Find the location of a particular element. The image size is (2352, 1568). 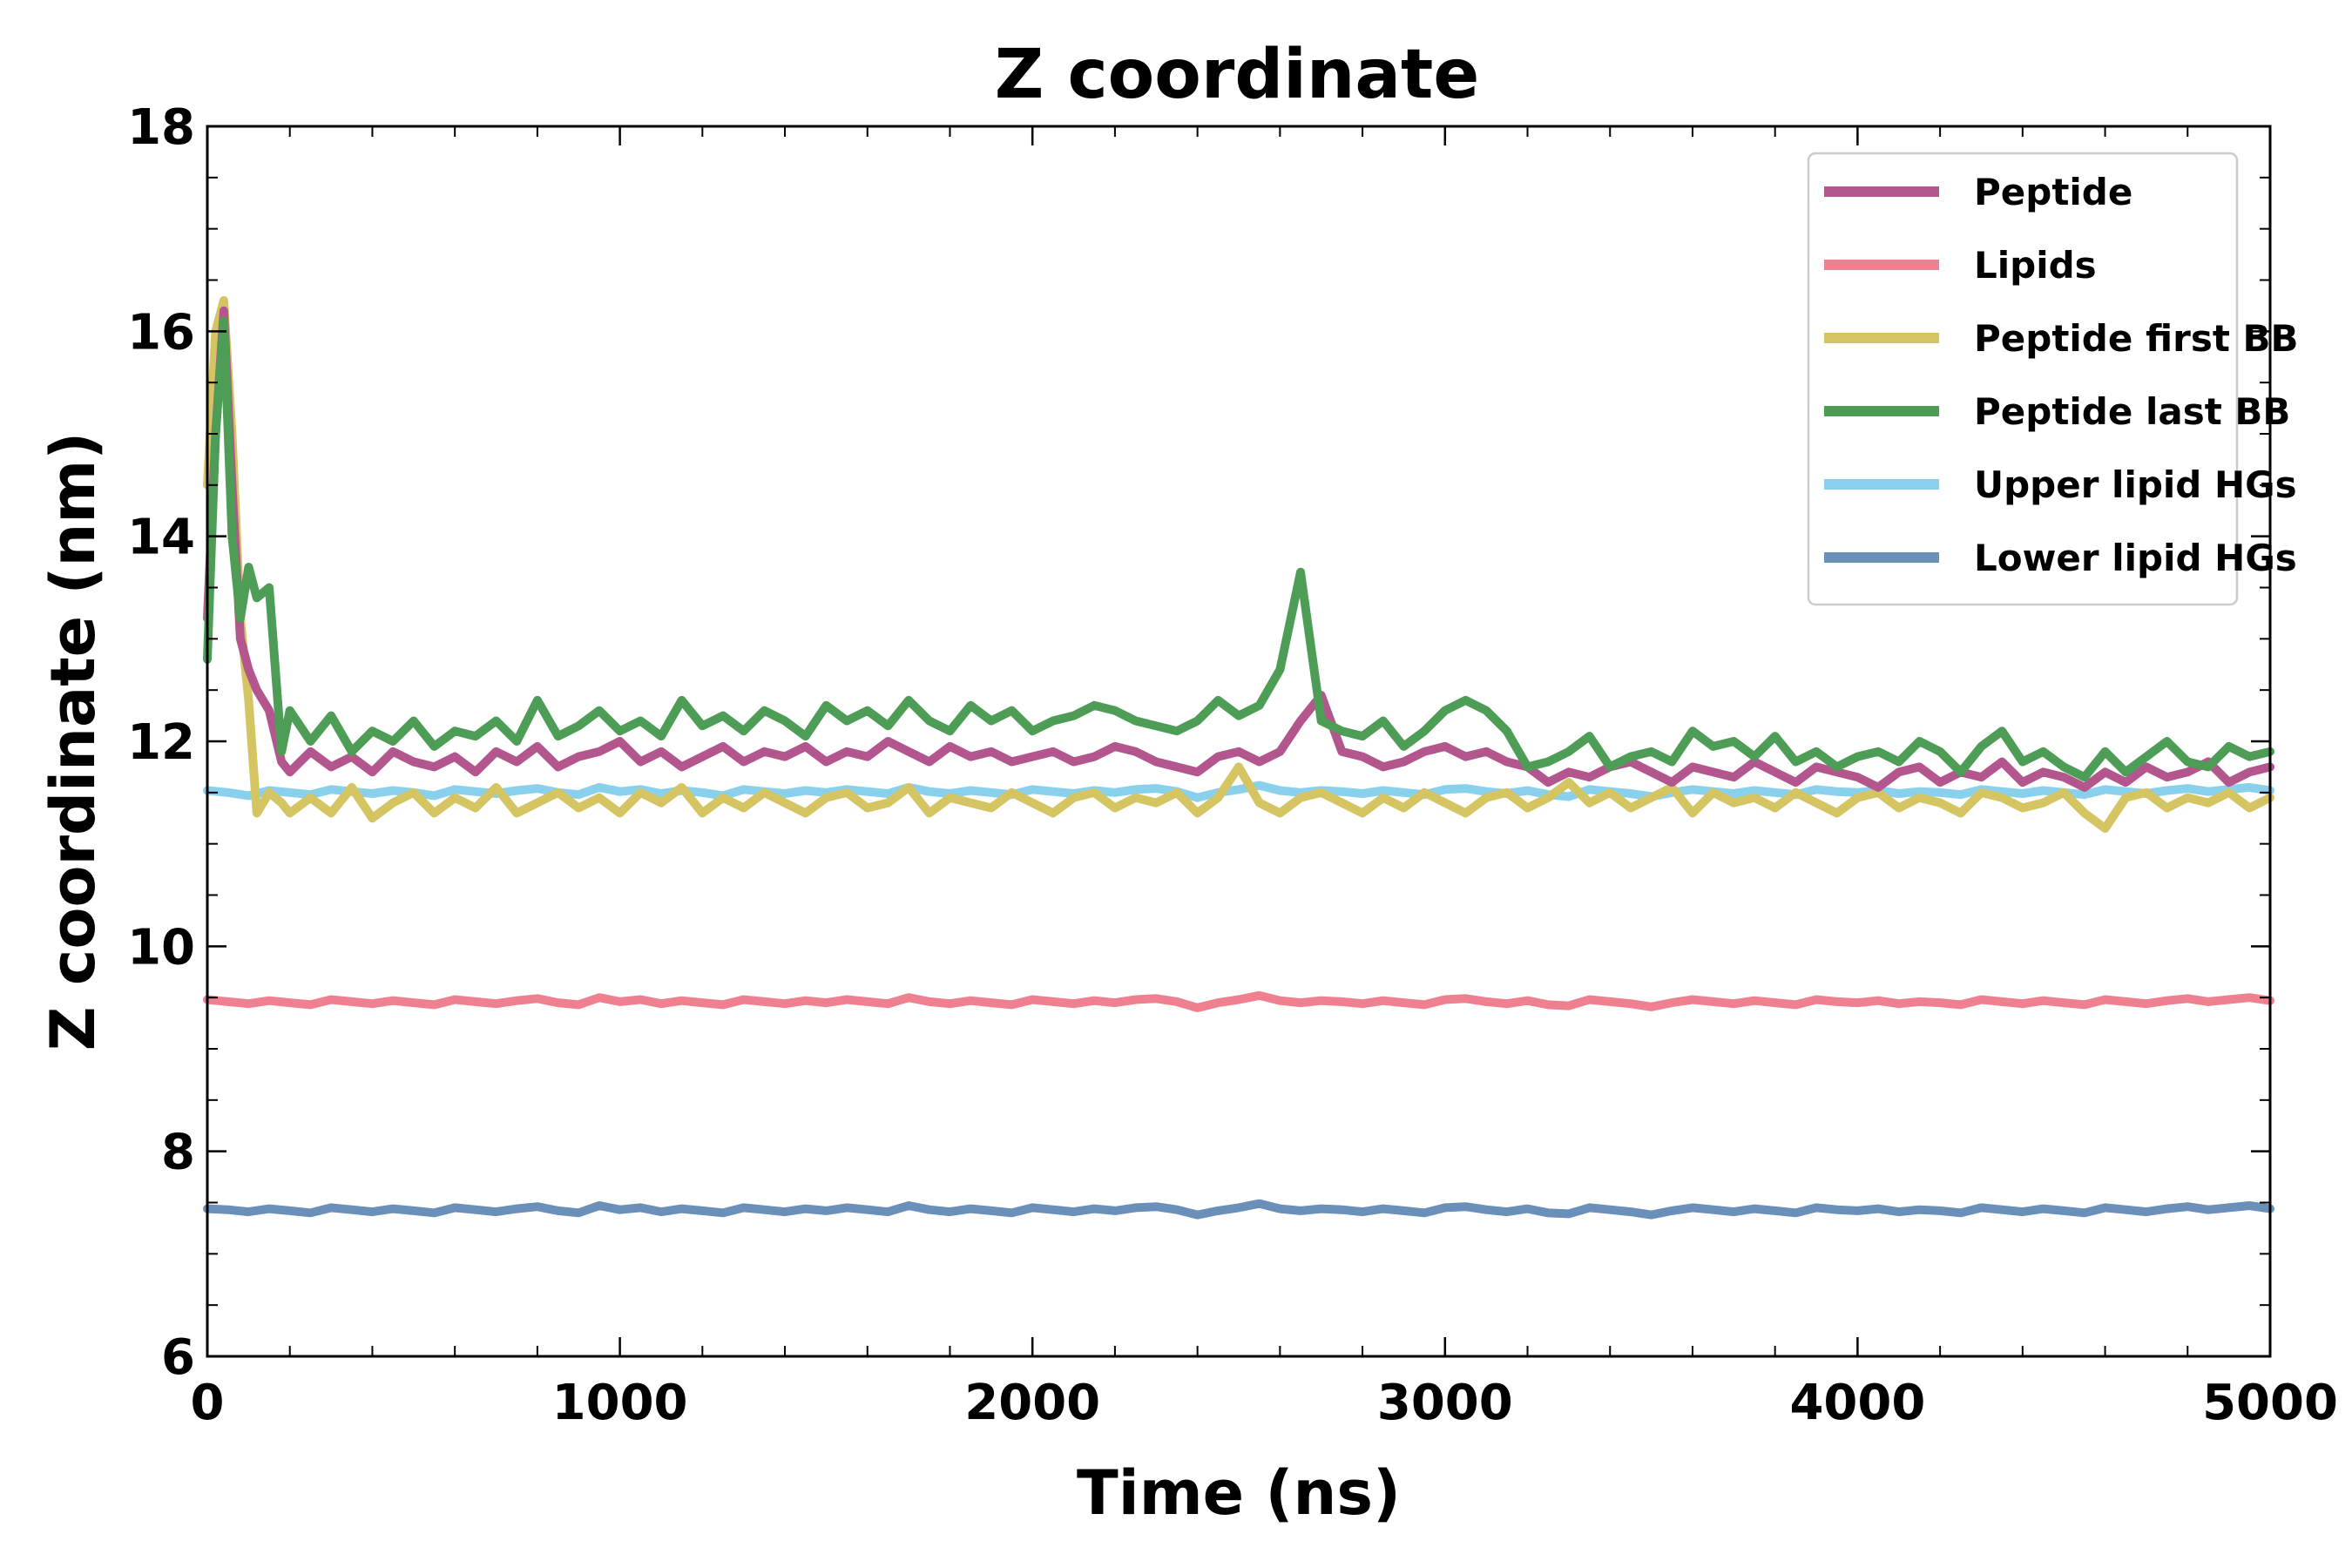

legend-label: Peptide last BB is located at coordinates (2132, 411).